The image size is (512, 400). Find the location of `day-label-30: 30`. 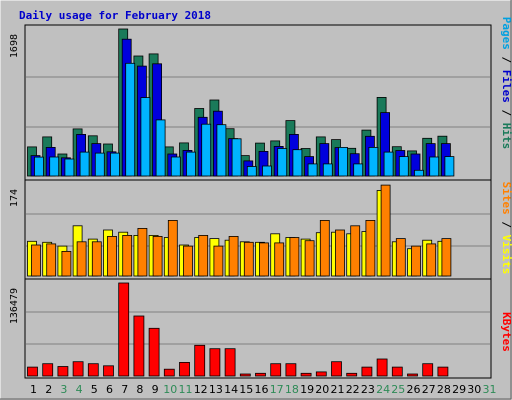

day-label-30: 30 is located at coordinates (474, 389).